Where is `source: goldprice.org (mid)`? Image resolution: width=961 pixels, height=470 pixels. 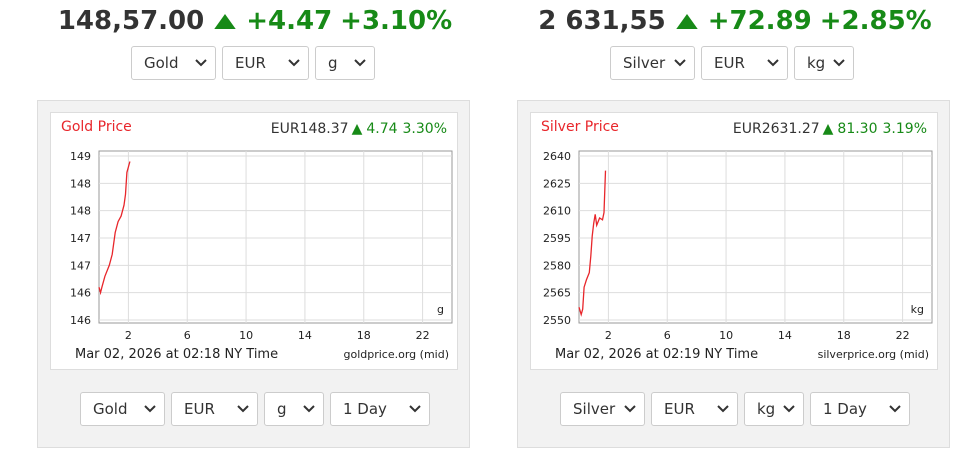 source: goldprice.org (mid) is located at coordinates (397, 354).